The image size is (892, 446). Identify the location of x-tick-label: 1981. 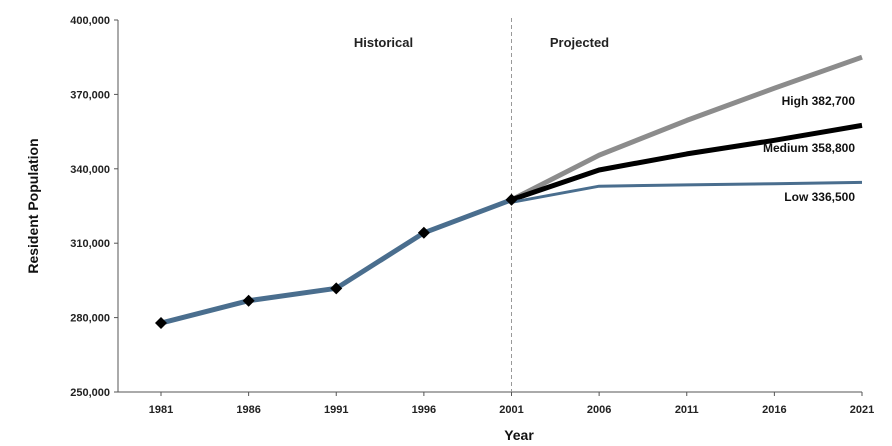
(161, 410).